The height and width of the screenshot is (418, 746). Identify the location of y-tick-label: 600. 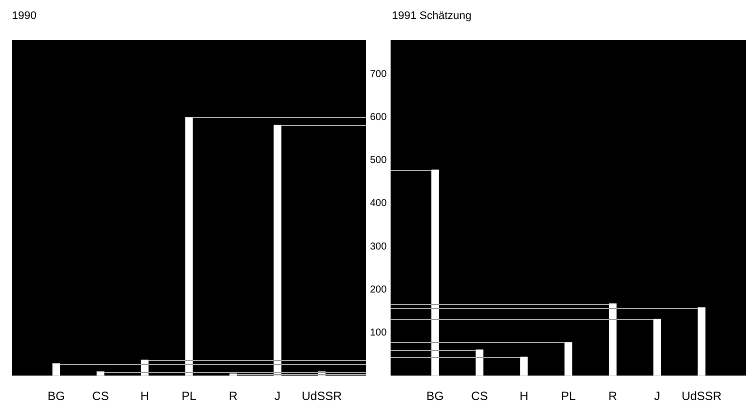
(379, 118).